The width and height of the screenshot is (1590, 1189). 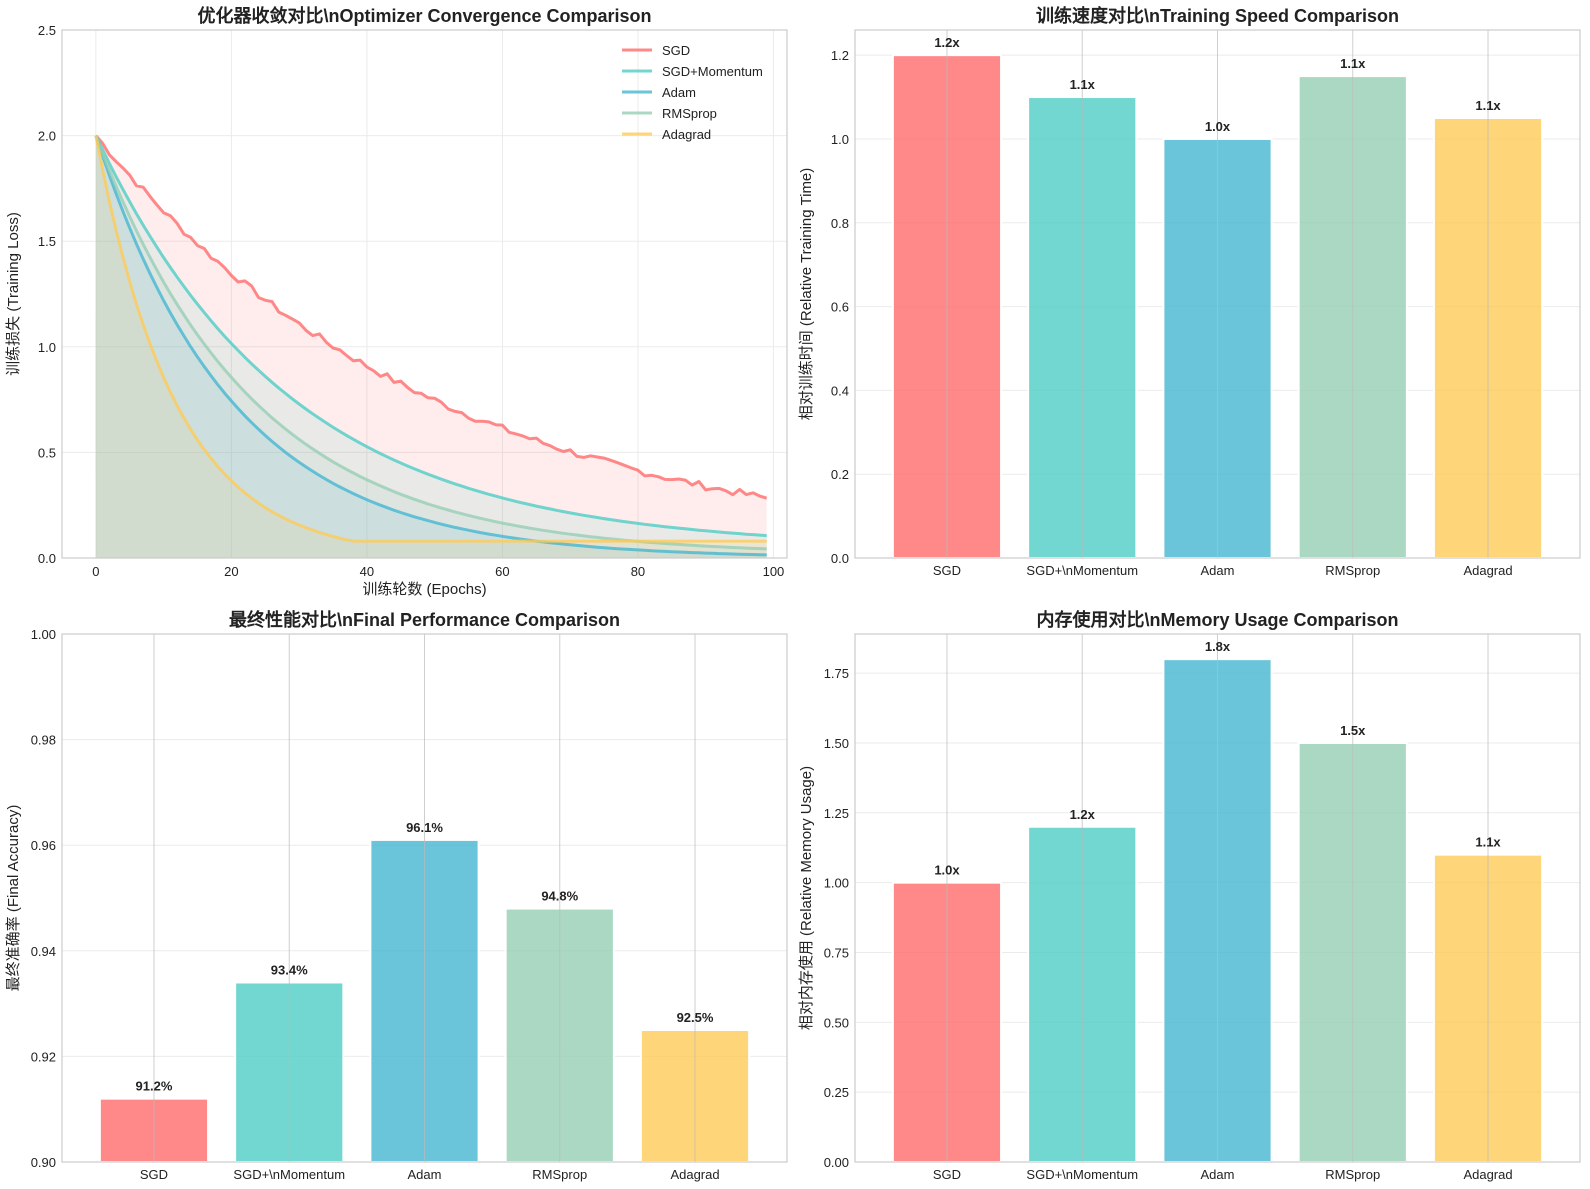 What do you see at coordinates (676, 50) in the screenshot?
I see `legend-entry: SGD` at bounding box center [676, 50].